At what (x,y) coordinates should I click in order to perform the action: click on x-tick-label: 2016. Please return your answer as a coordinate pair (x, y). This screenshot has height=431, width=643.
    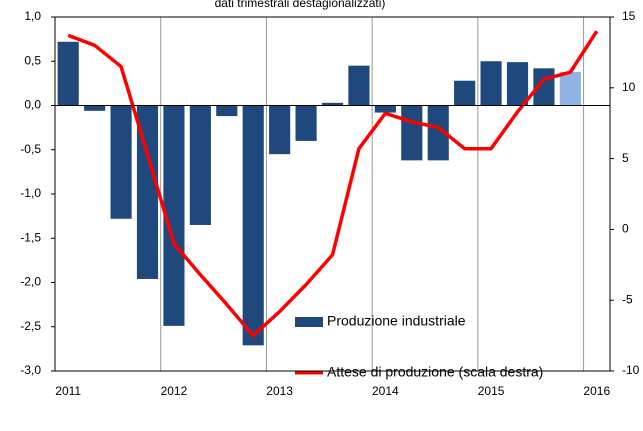
    Looking at the image, I should click on (596, 391).